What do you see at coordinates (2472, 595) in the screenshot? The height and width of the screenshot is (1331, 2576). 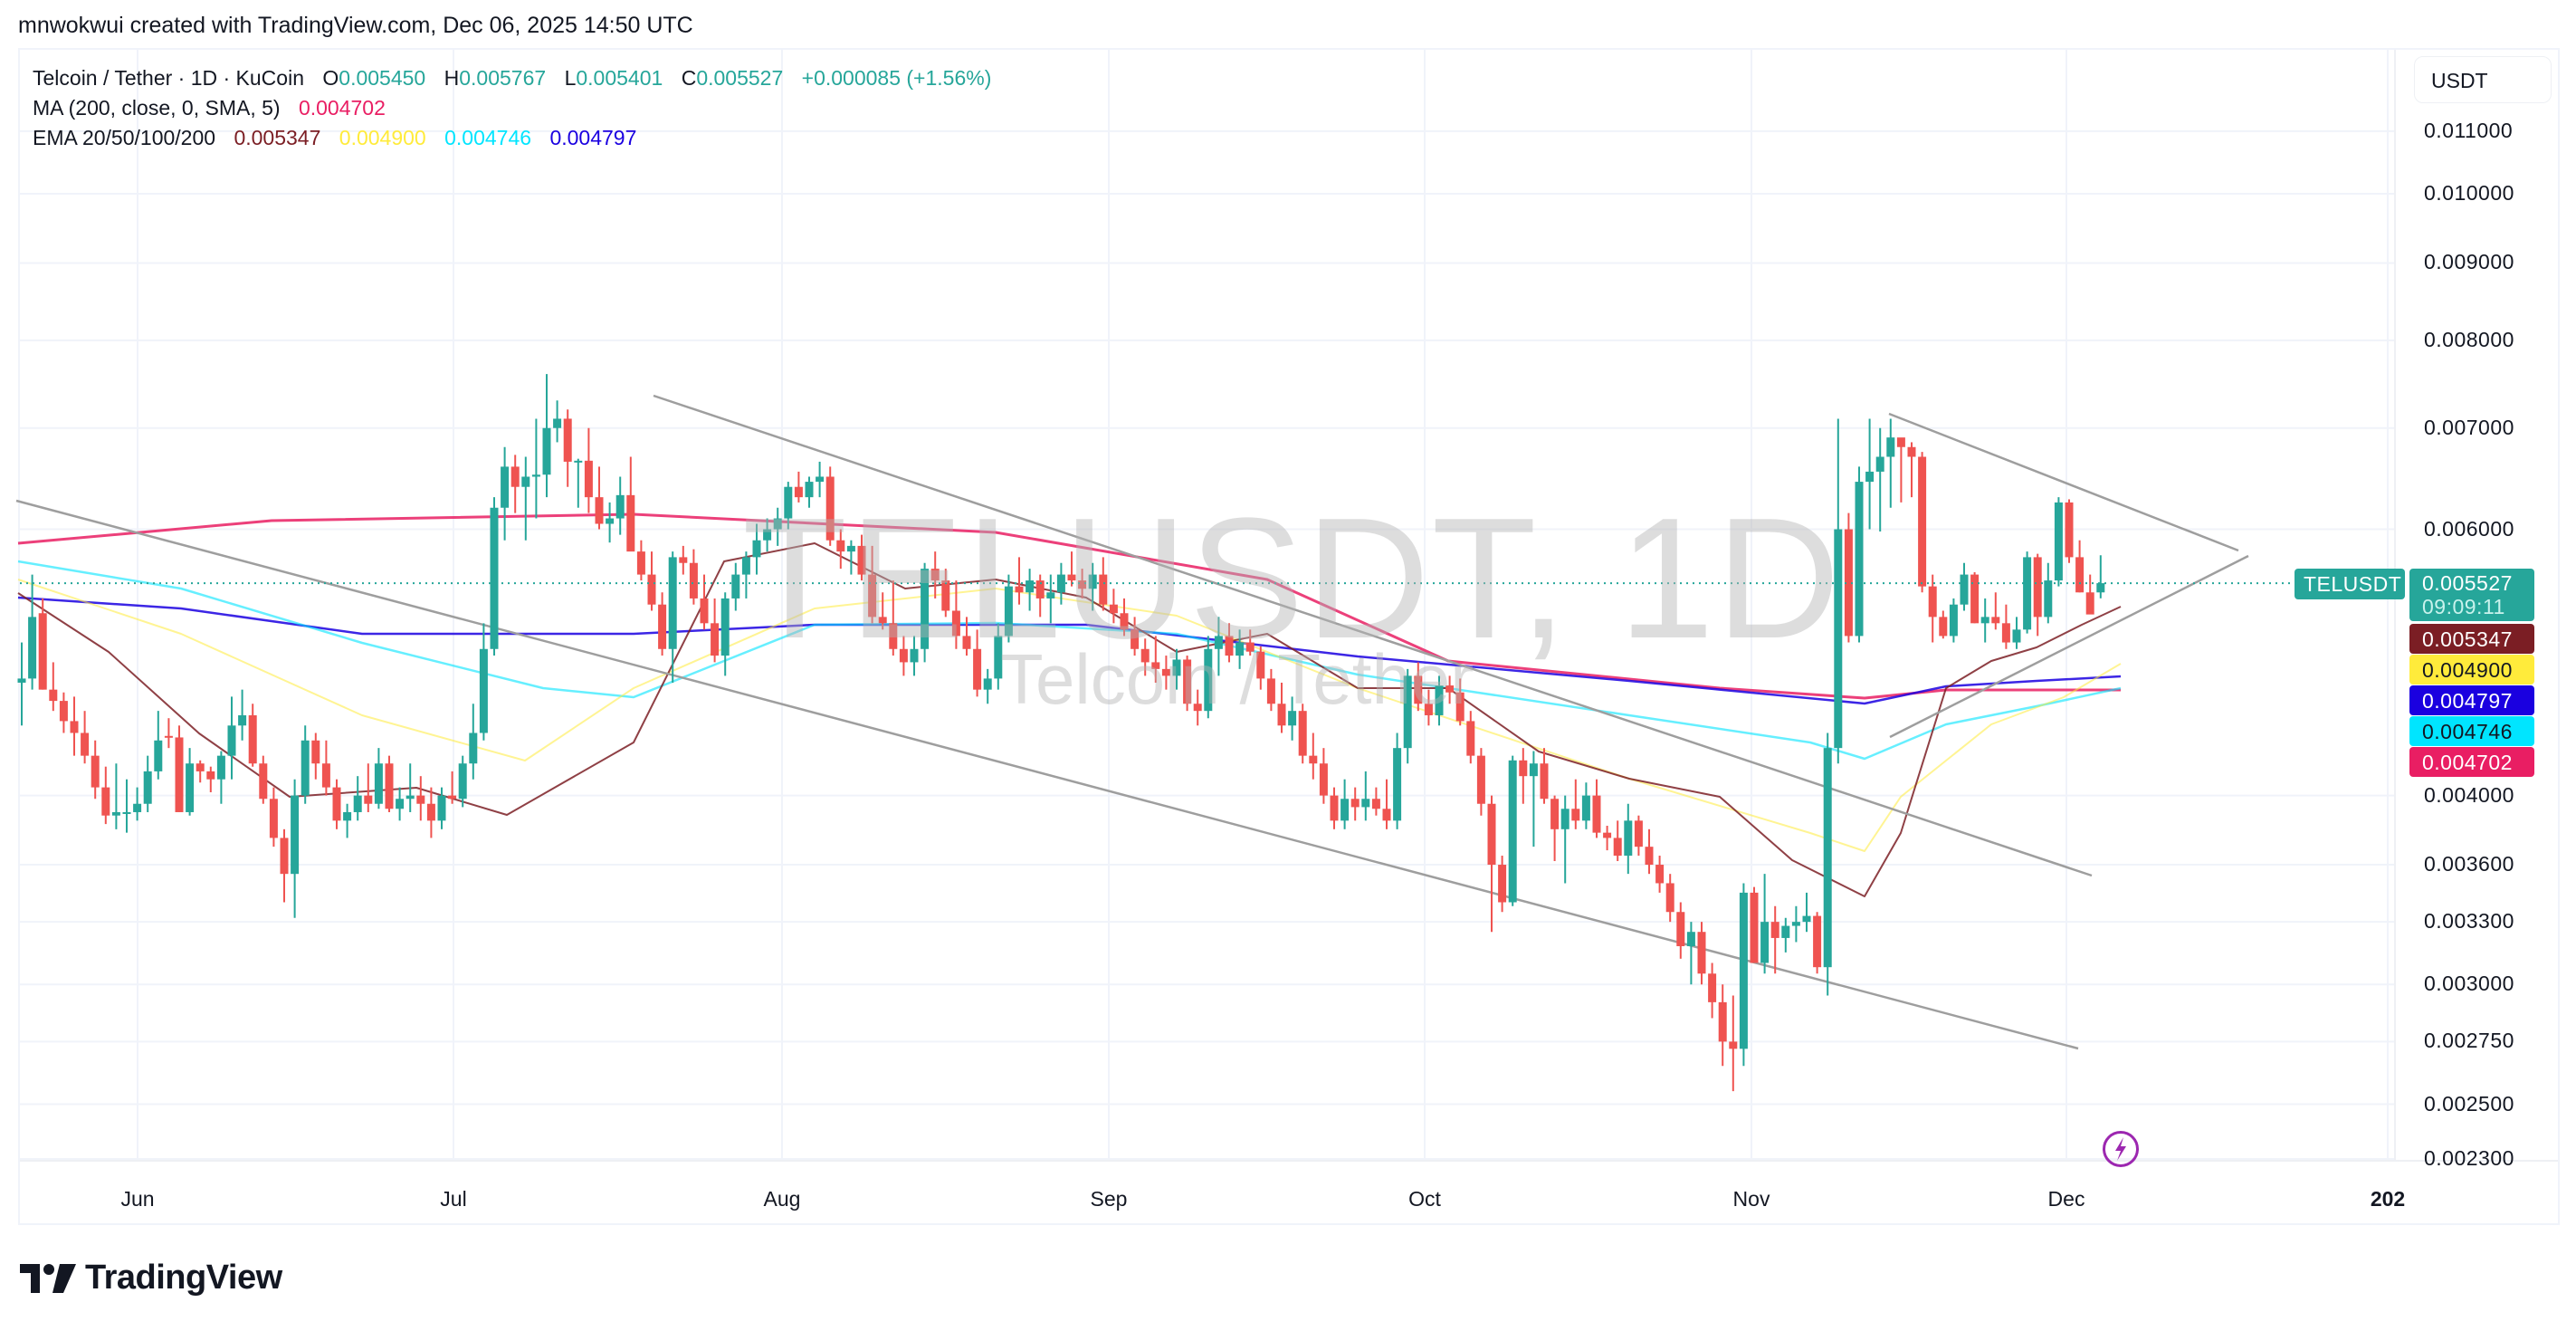 I see `last-price-tag: 0.005527 09:09:11` at bounding box center [2472, 595].